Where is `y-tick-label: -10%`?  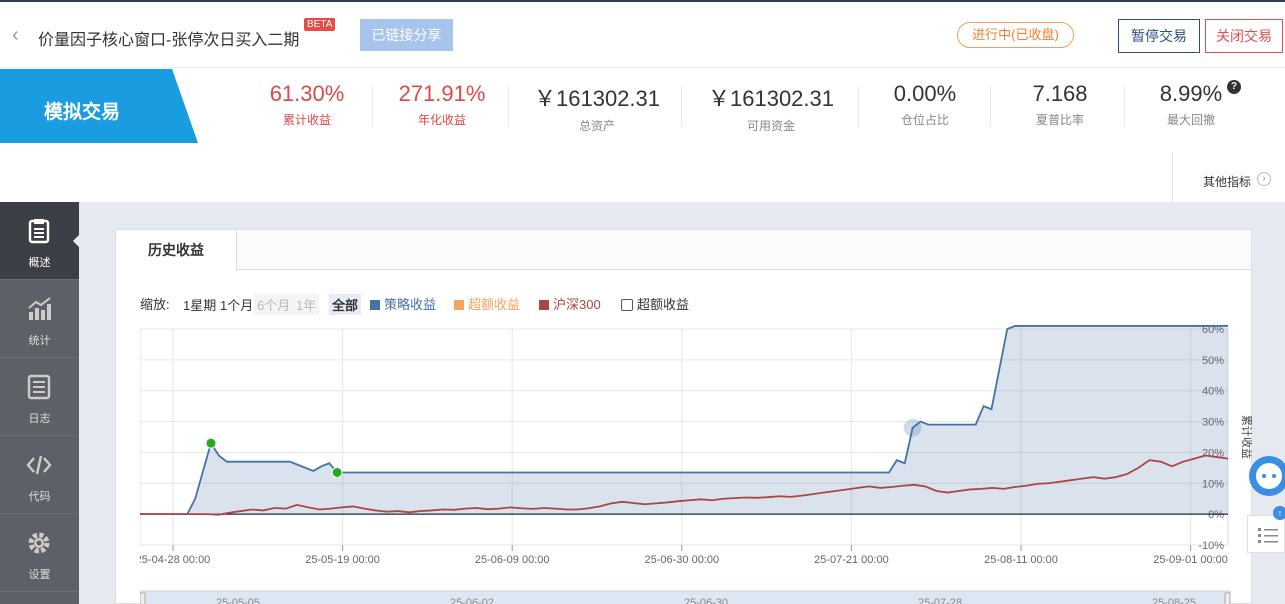 y-tick-label: -10% is located at coordinates (1211, 546).